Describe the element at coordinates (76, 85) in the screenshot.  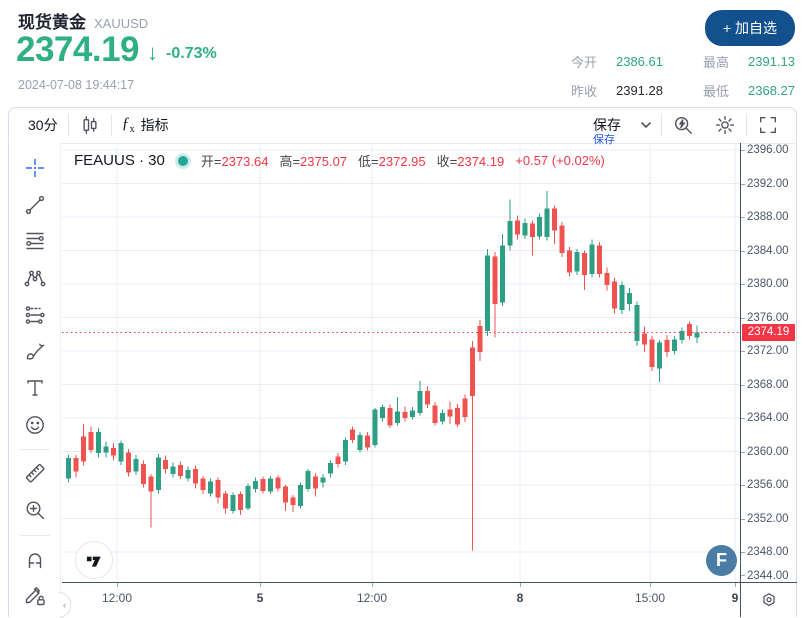
I see `quote-timestamp: 2024-07-08 19:44:17` at that location.